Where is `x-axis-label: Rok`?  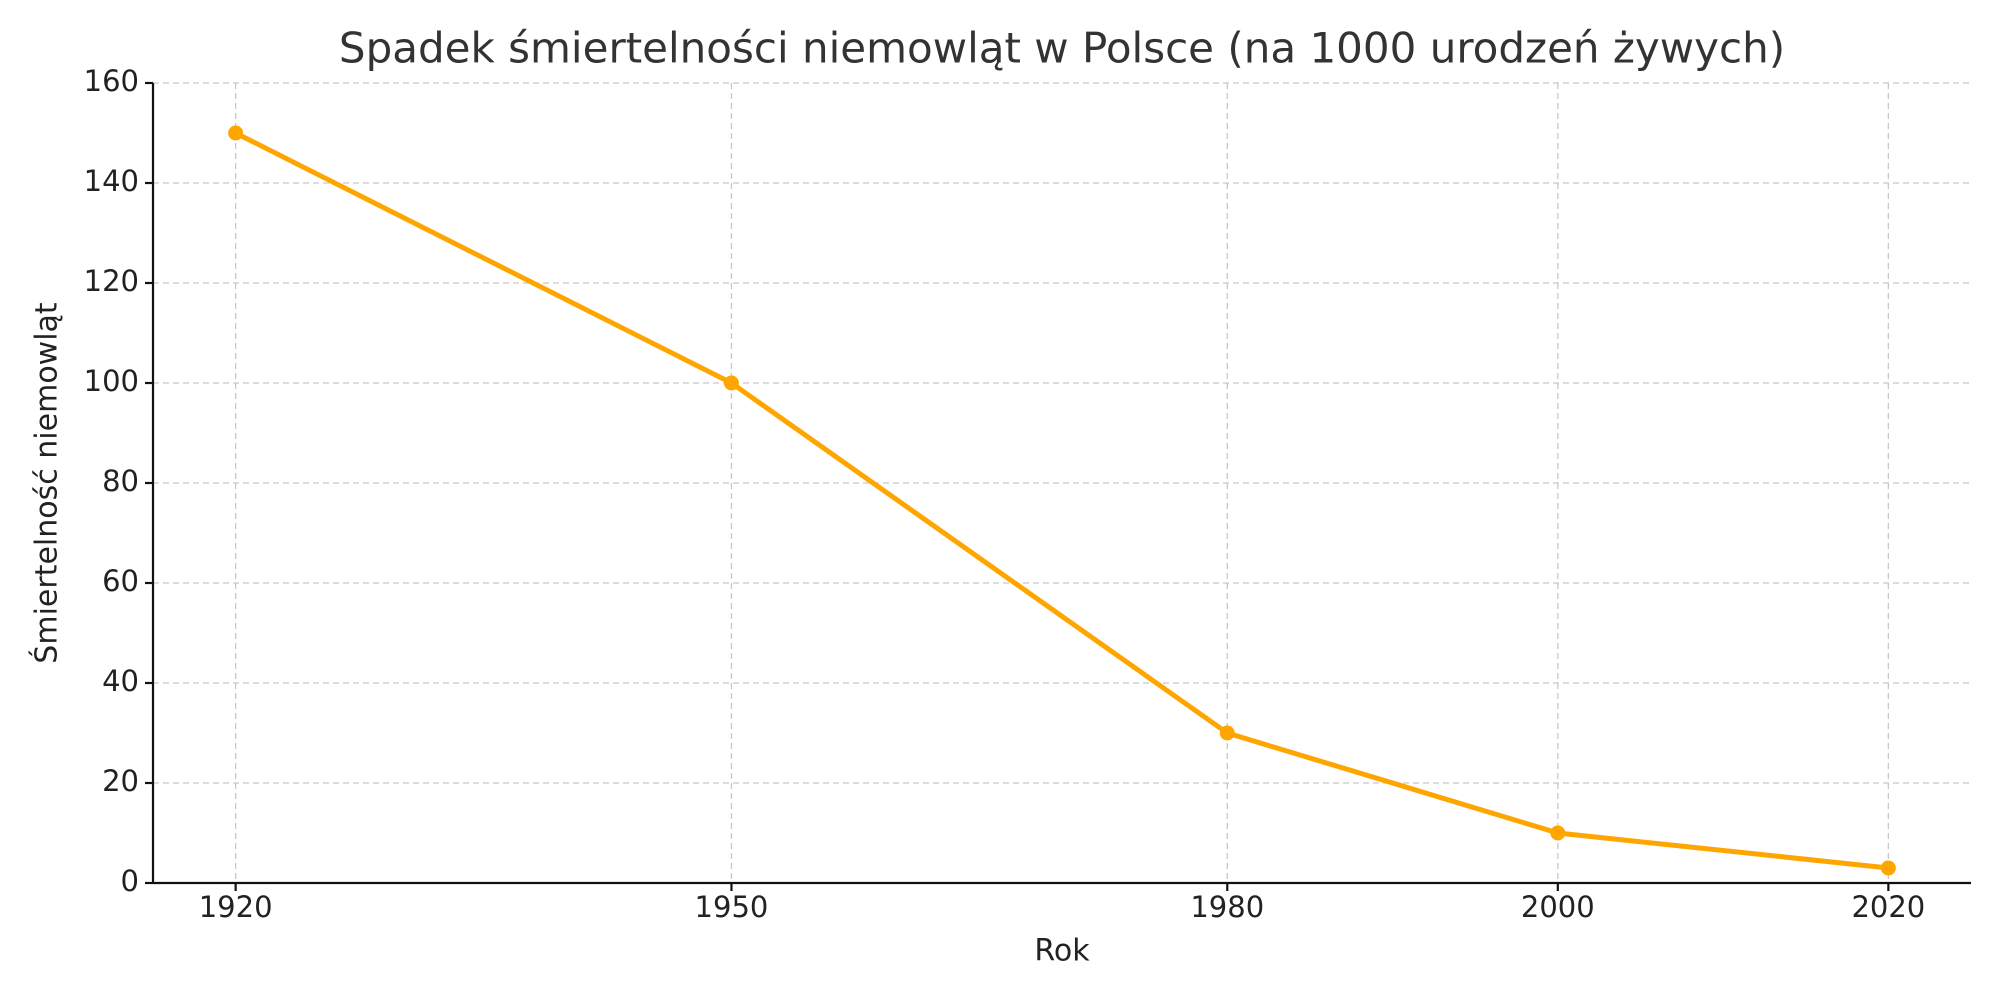
x-axis-label: Rok is located at coordinates (1062, 951).